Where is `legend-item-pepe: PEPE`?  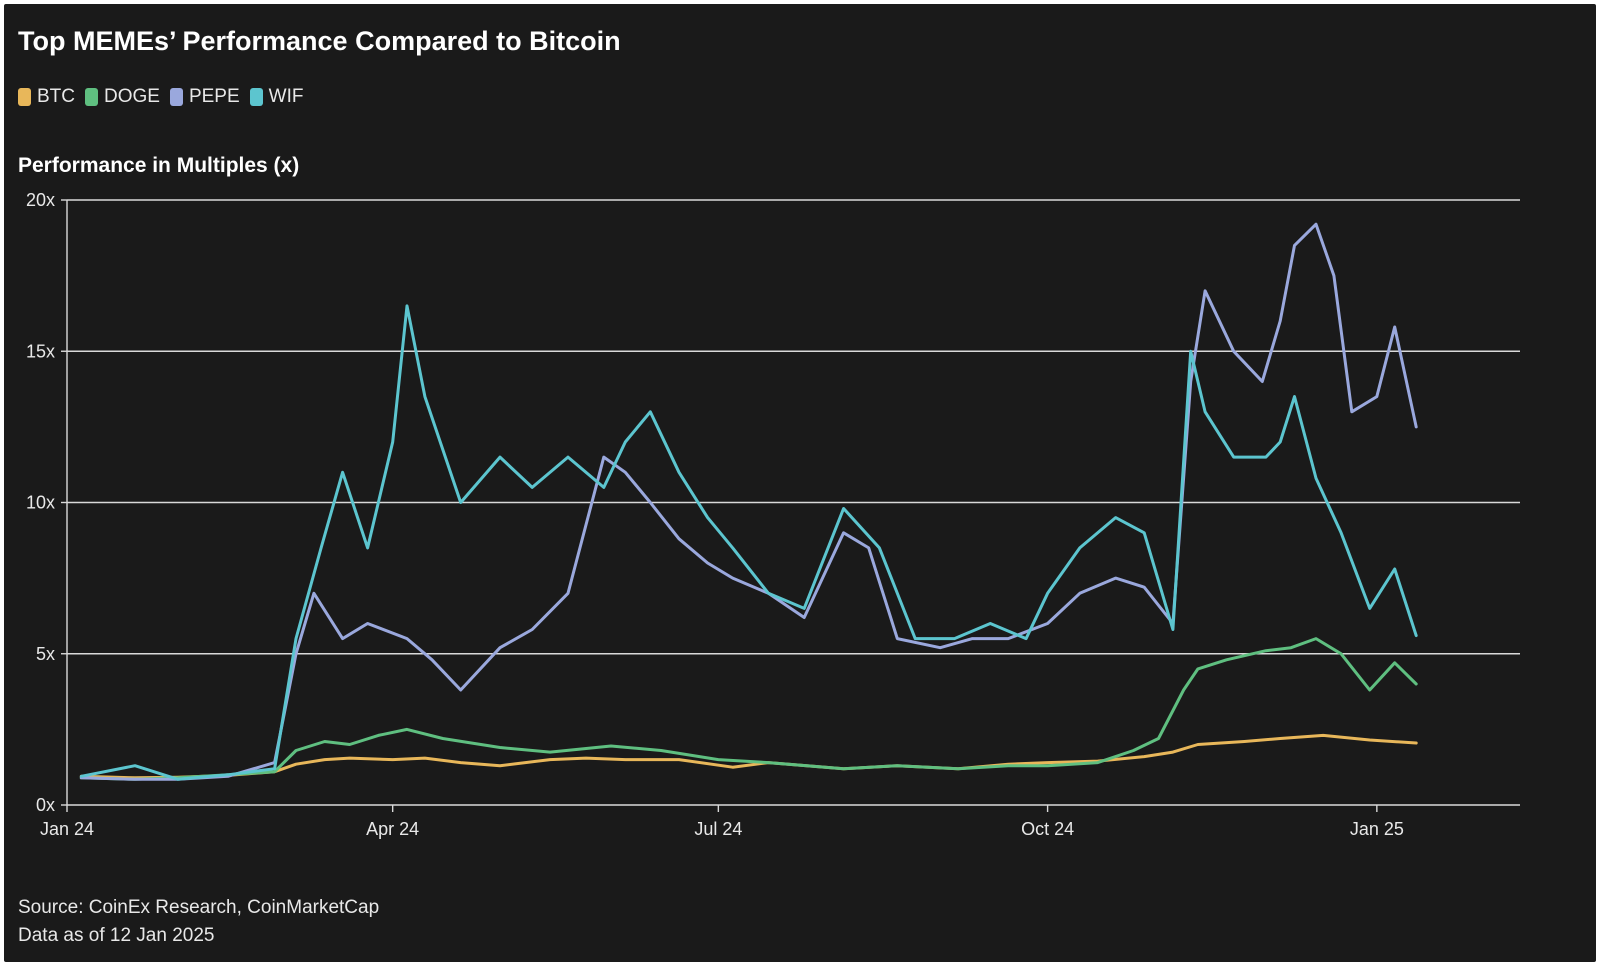
legend-item-pepe: PEPE is located at coordinates (204, 97).